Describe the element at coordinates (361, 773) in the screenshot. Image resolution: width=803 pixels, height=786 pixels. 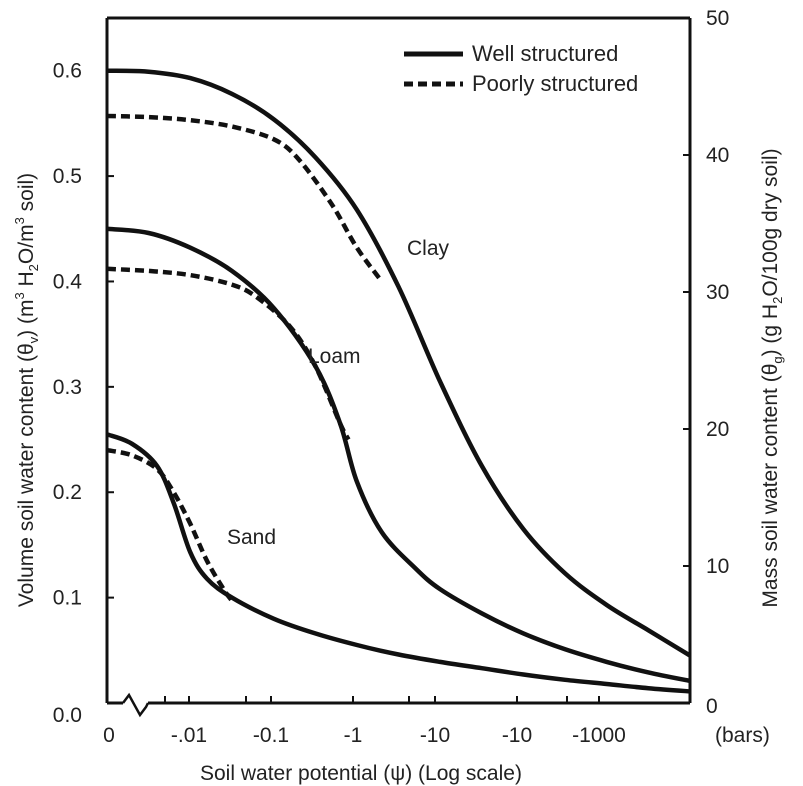
I see `x-axis-title: Soil water potential (ψ) (Log scale)` at that location.